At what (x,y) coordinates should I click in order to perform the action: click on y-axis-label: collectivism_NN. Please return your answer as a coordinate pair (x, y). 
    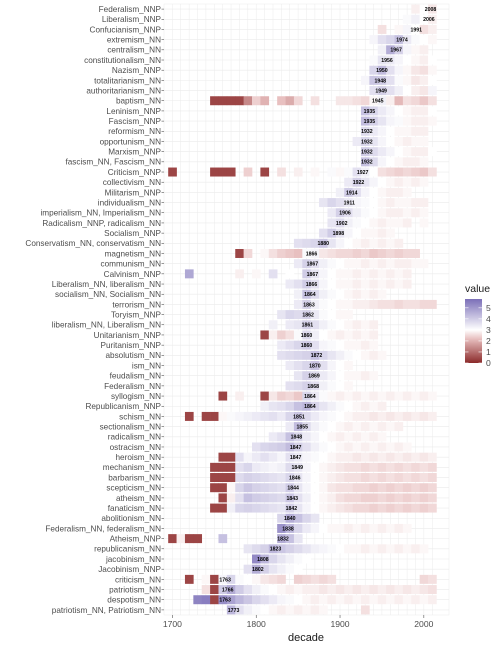
    Looking at the image, I should click on (132, 182).